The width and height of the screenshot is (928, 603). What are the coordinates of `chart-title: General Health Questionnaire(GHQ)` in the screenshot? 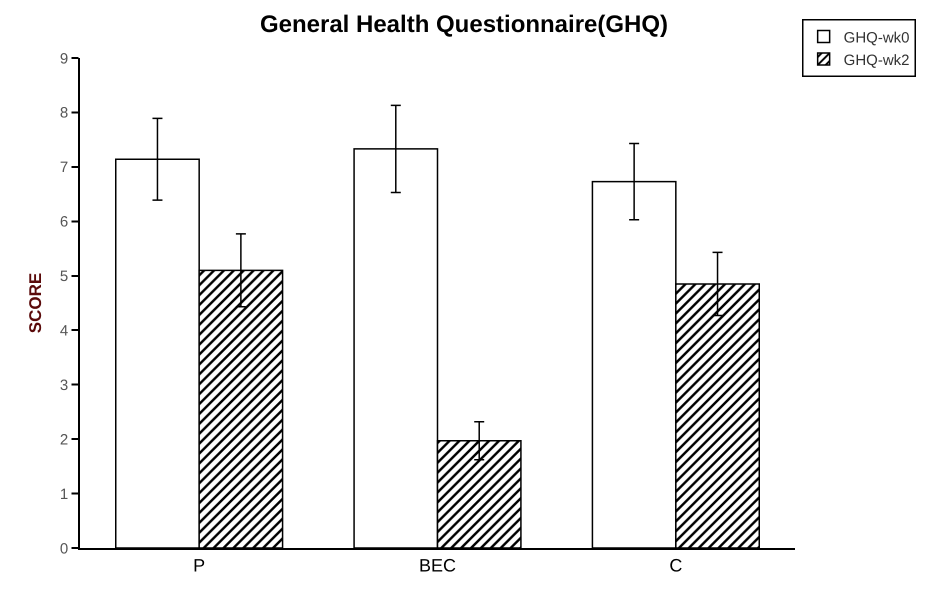 It's located at (464, 24).